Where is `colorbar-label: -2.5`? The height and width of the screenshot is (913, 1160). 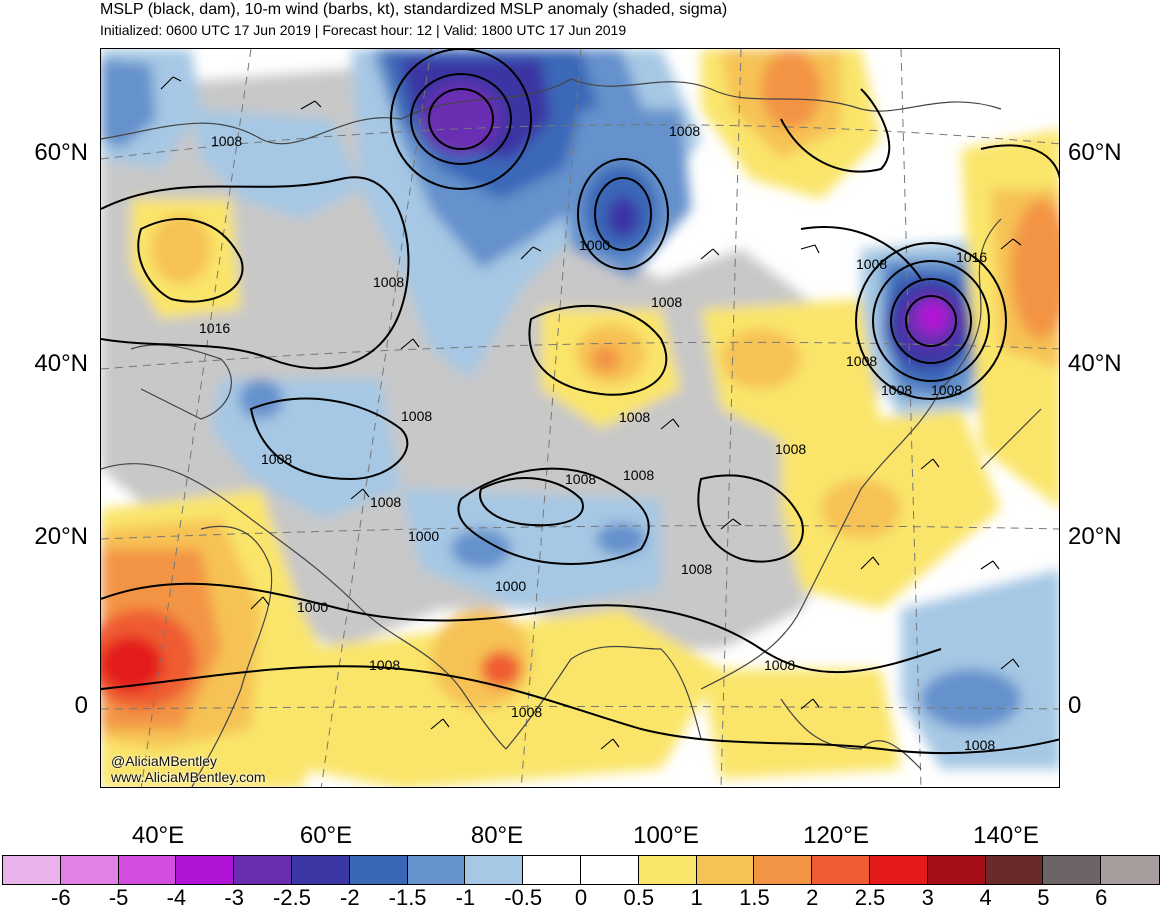
colorbar-label: -2.5 is located at coordinates (292, 897).